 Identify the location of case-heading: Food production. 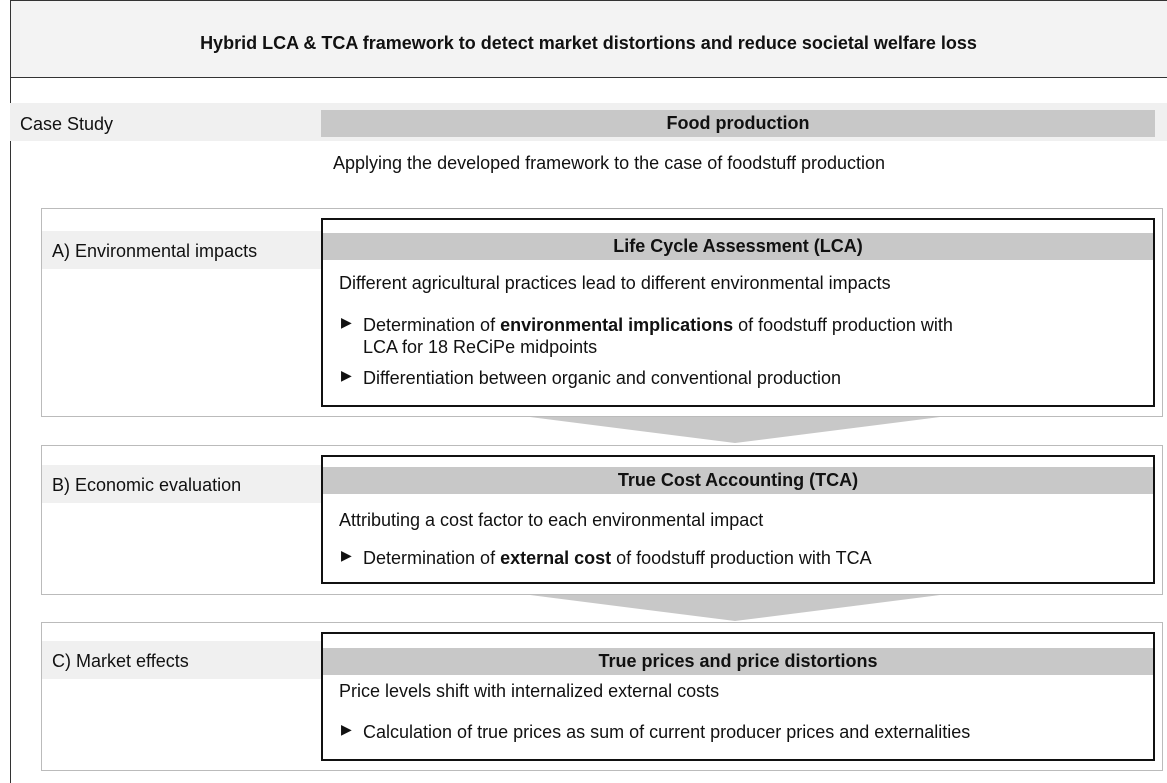
(738, 123).